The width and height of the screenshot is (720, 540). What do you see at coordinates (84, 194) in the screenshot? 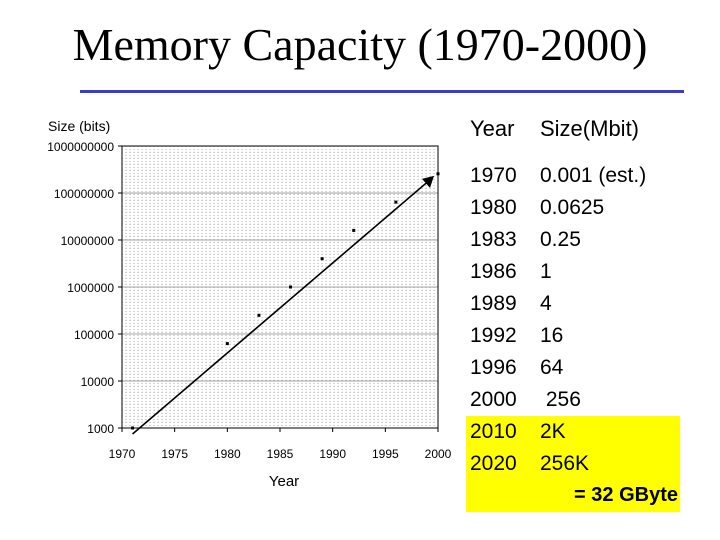
I see `y-tick-label-1: 100000000` at bounding box center [84, 194].